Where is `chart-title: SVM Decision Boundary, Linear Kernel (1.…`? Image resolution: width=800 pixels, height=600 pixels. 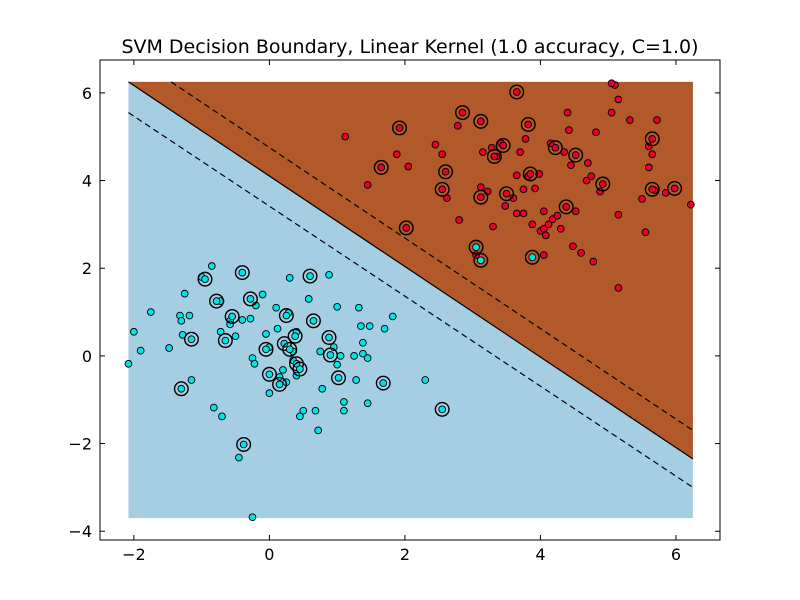 chart-title: SVM Decision Boundary, Linear Kernel (1.… is located at coordinates (409, 47).